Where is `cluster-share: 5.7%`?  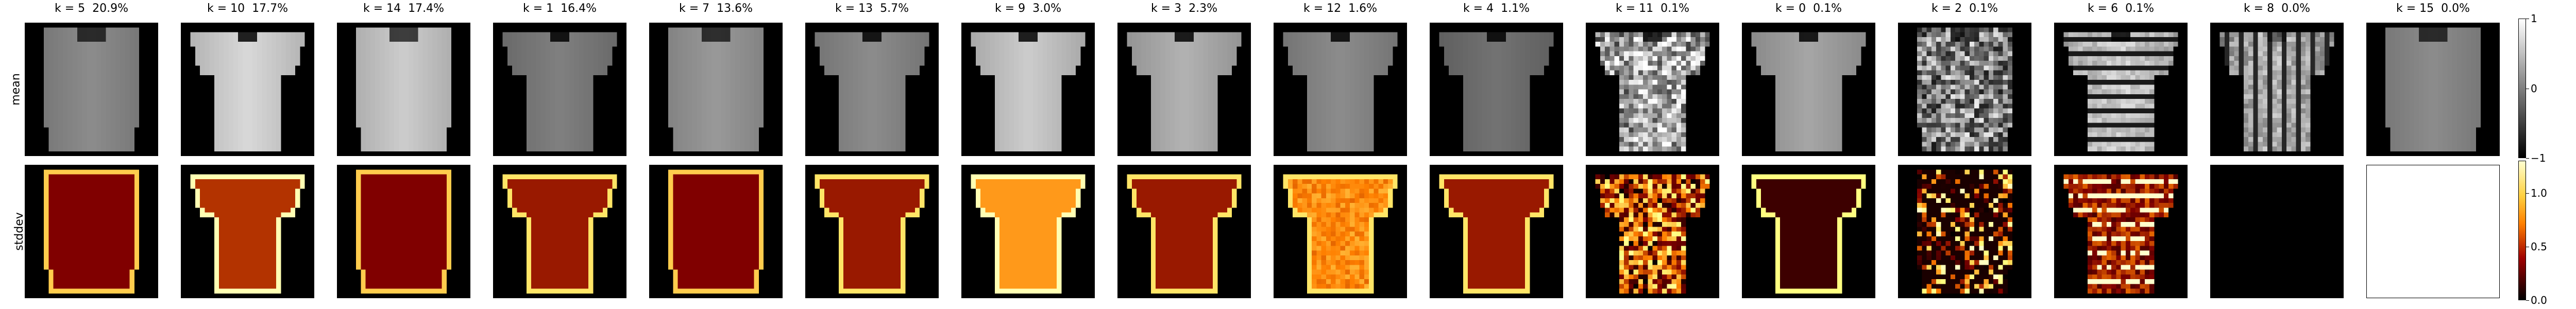 cluster-share: 5.7% is located at coordinates (894, 9).